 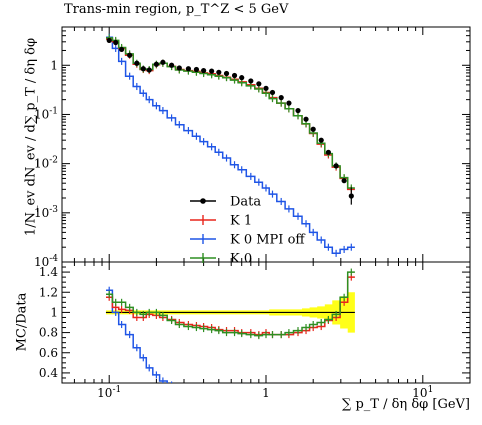 What do you see at coordinates (48, 353) in the screenshot?
I see `ratio-y-tick-label: 0.6` at bounding box center [48, 353].